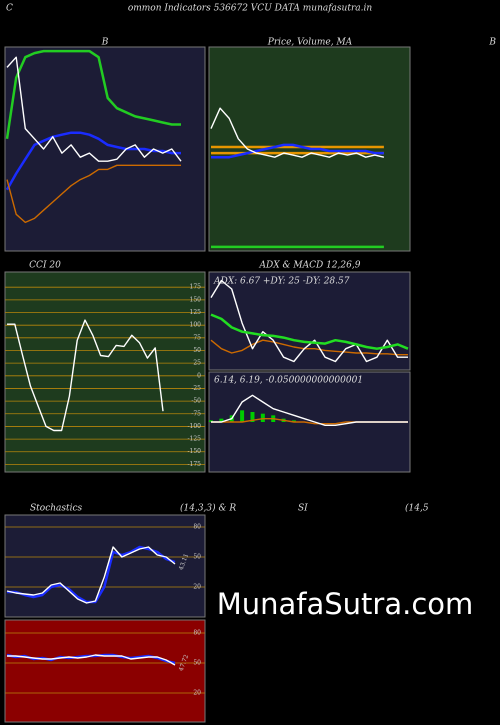 This screenshot has width=500, height=725. I want to click on y-tick-label: -100, so click(195, 426).